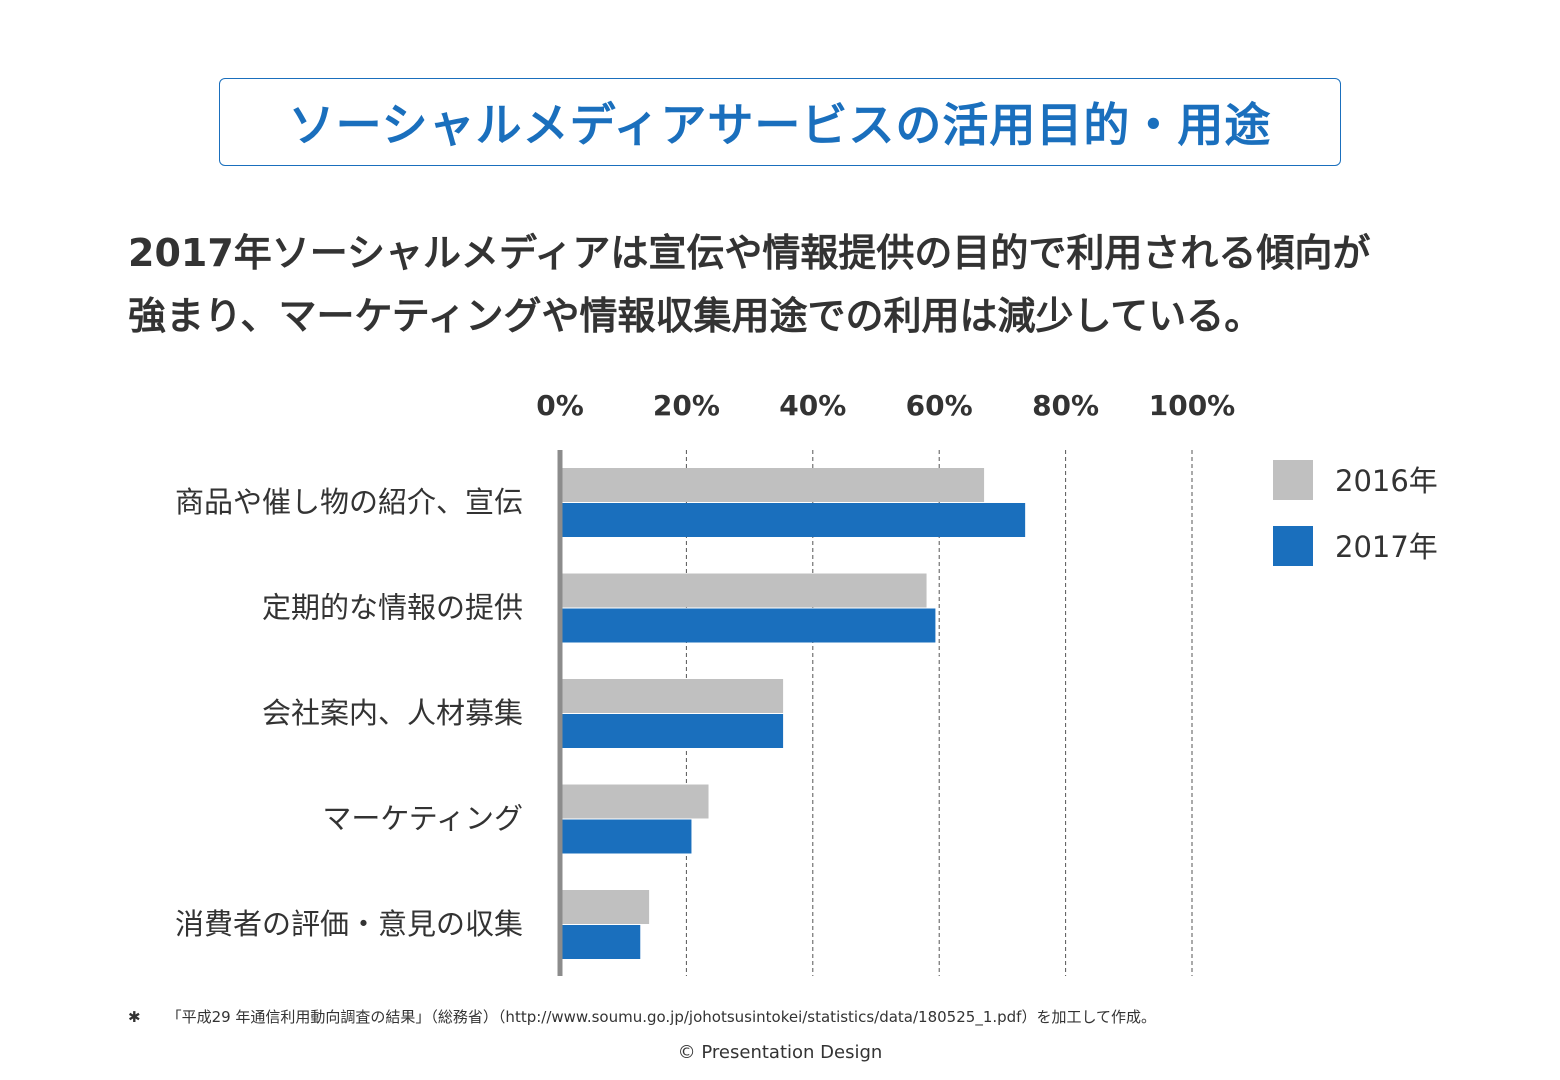 The width and height of the screenshot is (1560, 1080). I want to click on copyright: © Presentation Design, so click(780, 1052).